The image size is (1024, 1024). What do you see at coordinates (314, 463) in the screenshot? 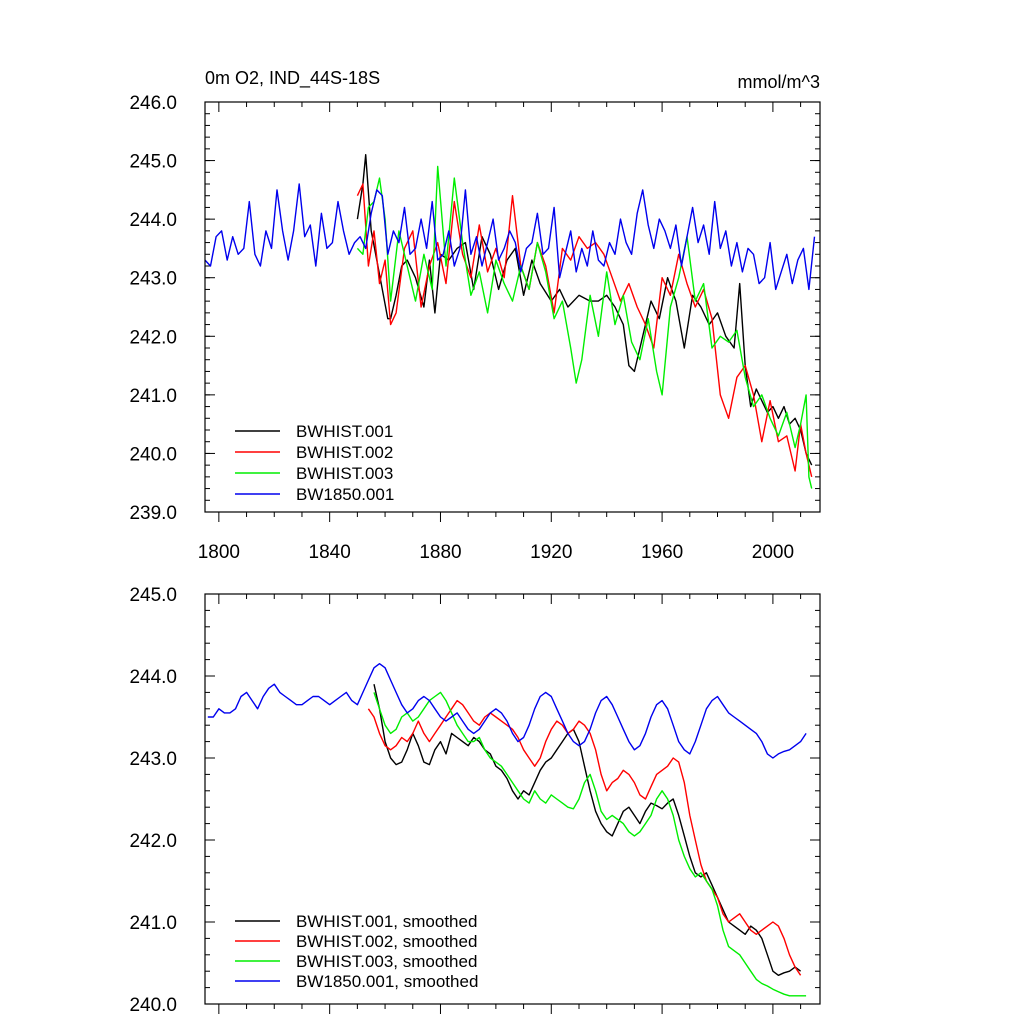
I see `top-panel-legend: BWHIST.001 BWHIST.002 BWHIST.003 BW1850.001` at bounding box center [314, 463].